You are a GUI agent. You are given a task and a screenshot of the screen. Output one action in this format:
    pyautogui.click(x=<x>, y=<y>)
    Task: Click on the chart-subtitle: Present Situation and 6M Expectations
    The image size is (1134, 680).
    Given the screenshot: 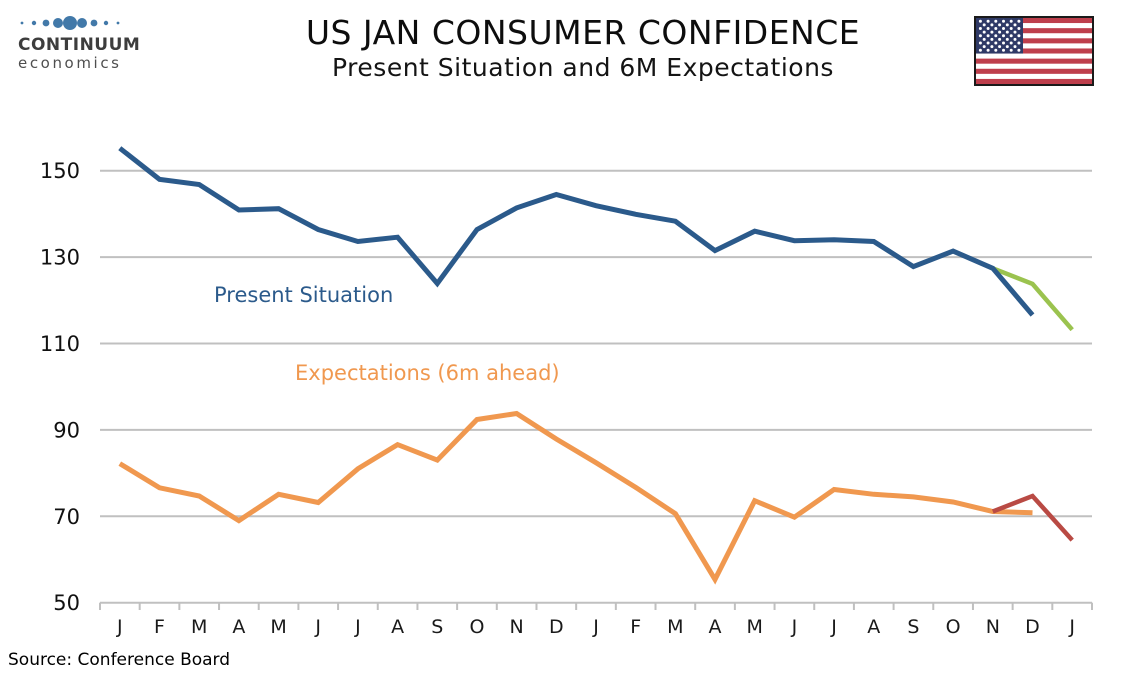 What is the action you would take?
    pyautogui.click(x=583, y=67)
    